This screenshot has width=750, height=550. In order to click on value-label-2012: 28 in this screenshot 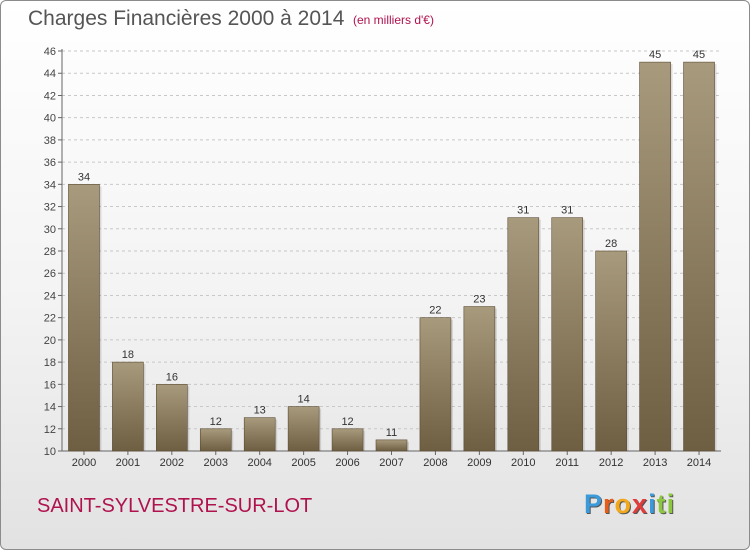, I will do `click(611, 244)`.